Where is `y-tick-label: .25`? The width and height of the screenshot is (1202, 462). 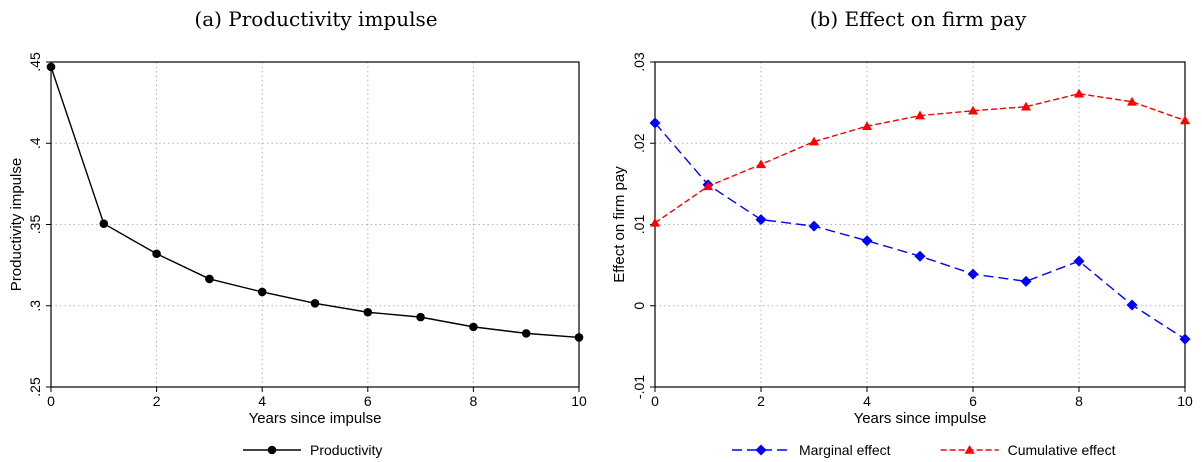 y-tick-label: .25 is located at coordinates (35, 387).